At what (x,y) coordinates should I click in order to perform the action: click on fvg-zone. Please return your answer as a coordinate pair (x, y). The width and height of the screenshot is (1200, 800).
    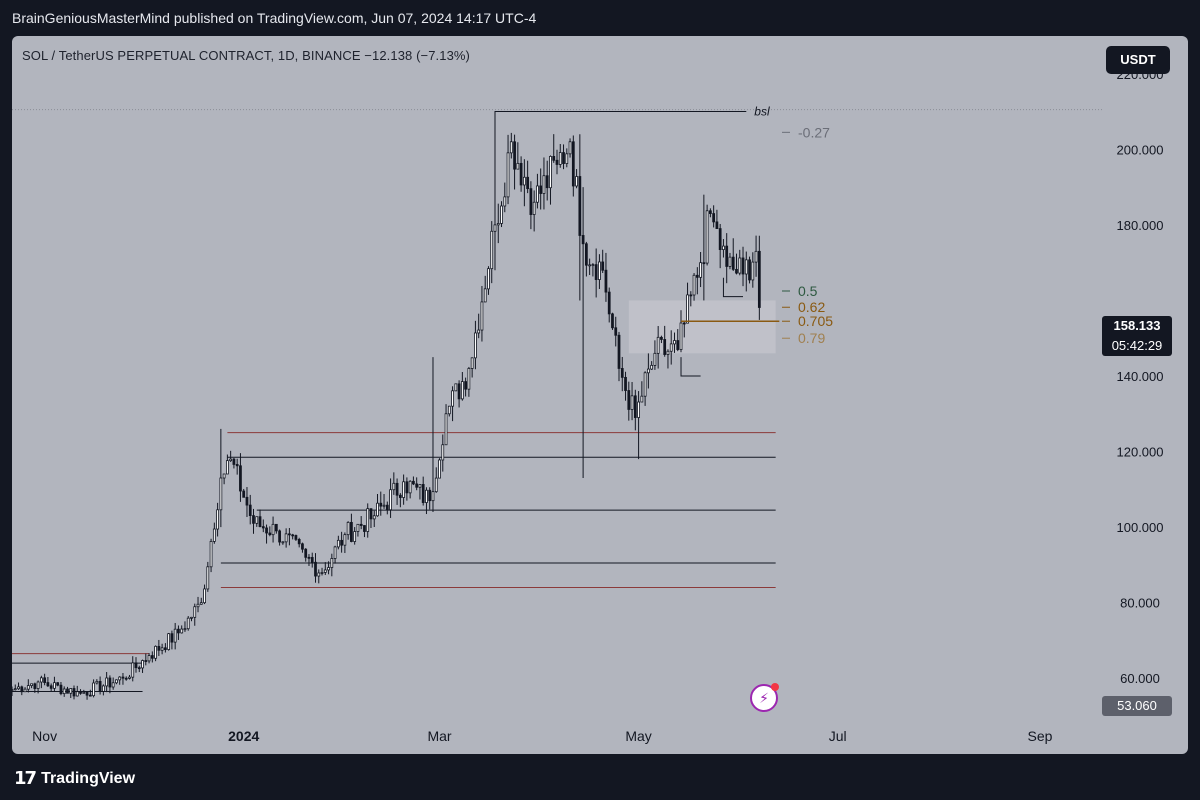
    Looking at the image, I should click on (702, 327).